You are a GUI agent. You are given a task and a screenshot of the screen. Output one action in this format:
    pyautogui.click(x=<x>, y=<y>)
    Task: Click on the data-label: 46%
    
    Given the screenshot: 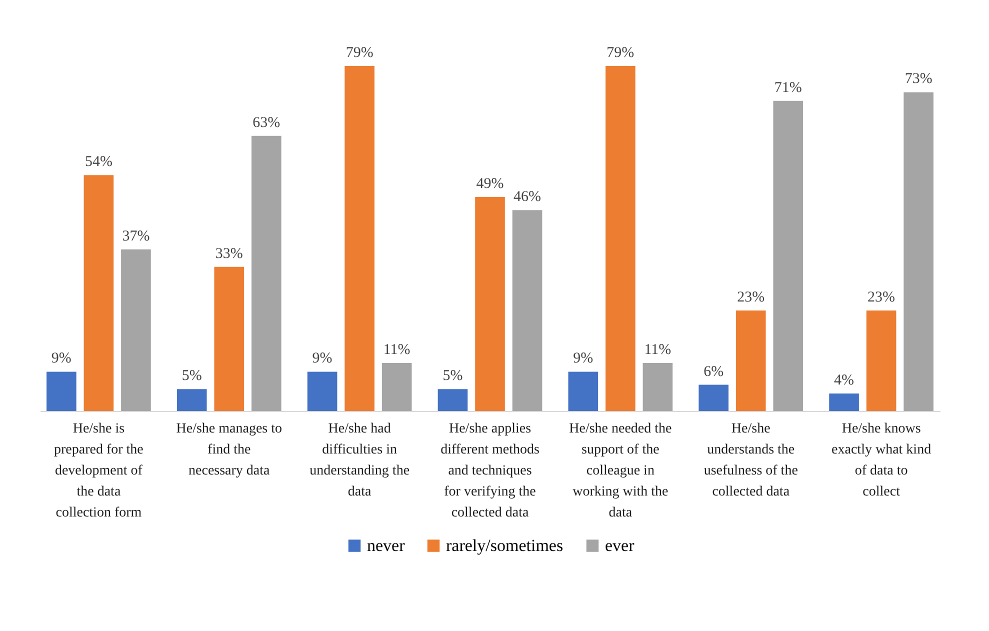 What is the action you would take?
    pyautogui.click(x=528, y=197)
    